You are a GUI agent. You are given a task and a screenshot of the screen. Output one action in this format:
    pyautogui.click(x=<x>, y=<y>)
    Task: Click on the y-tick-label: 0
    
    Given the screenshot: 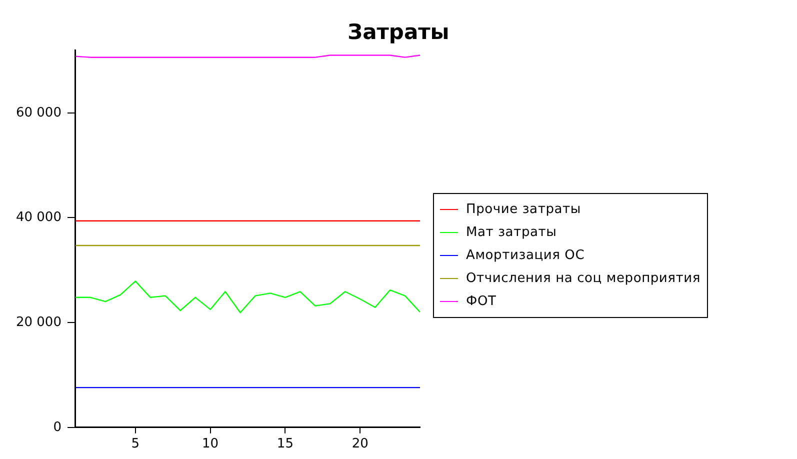 What is the action you would take?
    pyautogui.click(x=57, y=427)
    